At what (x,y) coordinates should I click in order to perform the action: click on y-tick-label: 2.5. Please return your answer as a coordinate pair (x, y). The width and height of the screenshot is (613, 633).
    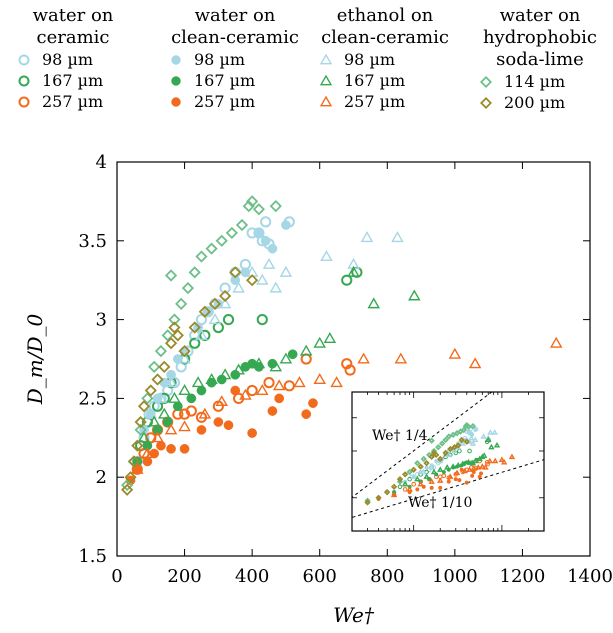
    Looking at the image, I should click on (92, 398).